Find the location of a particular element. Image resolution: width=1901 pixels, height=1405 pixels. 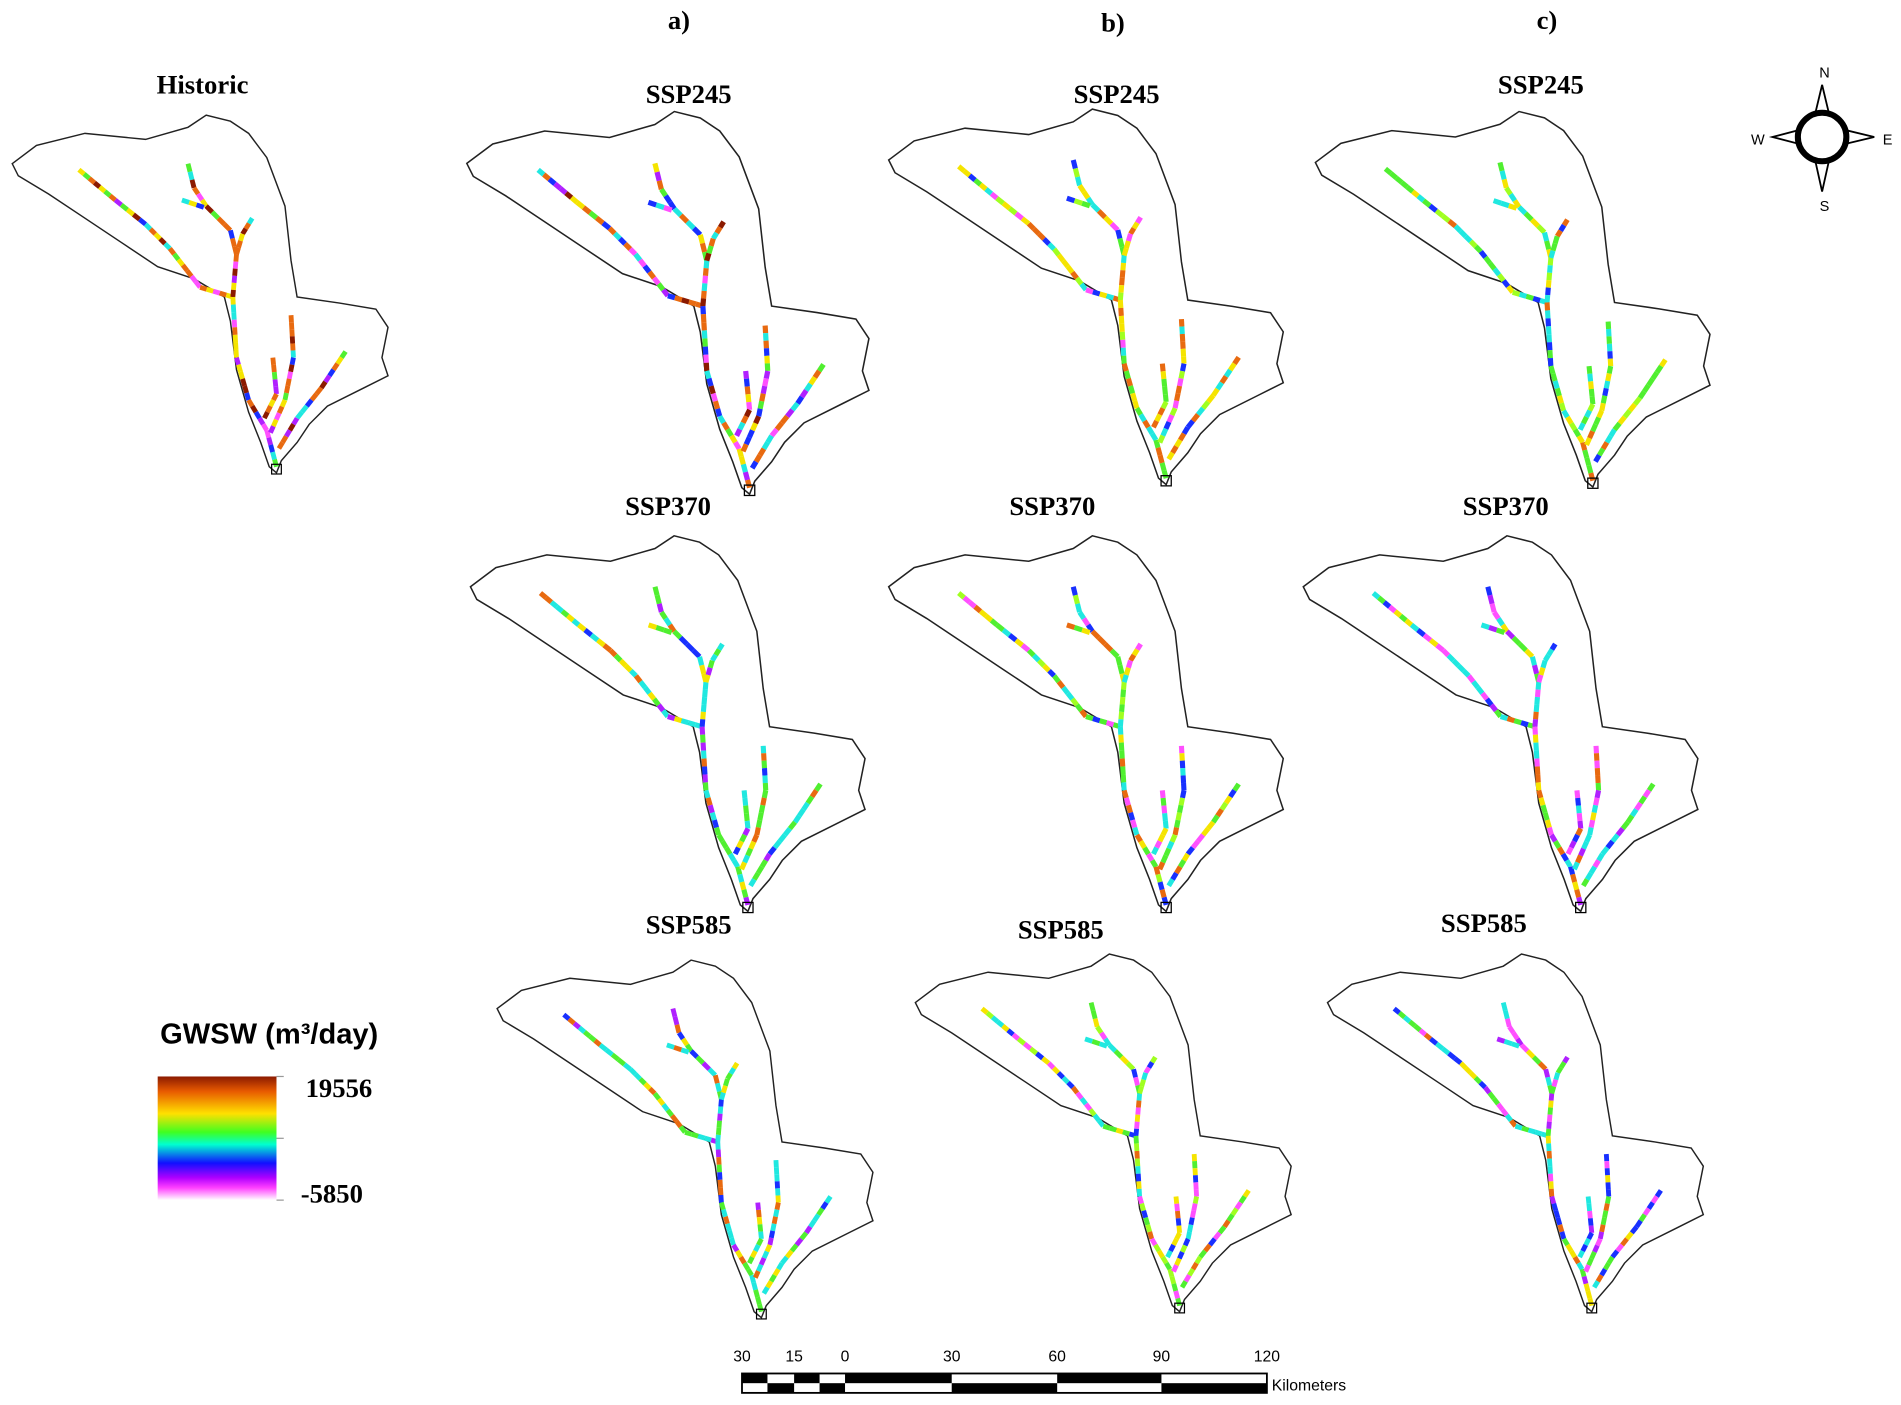

panel-title: SSP370 is located at coordinates (1506, 506).